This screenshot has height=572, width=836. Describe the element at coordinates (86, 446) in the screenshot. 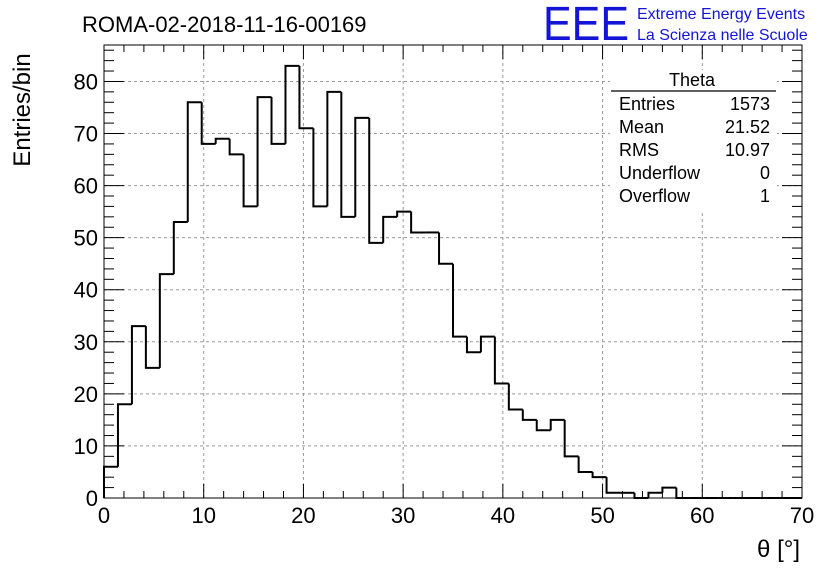

I see `y-tick-label: 10` at that location.